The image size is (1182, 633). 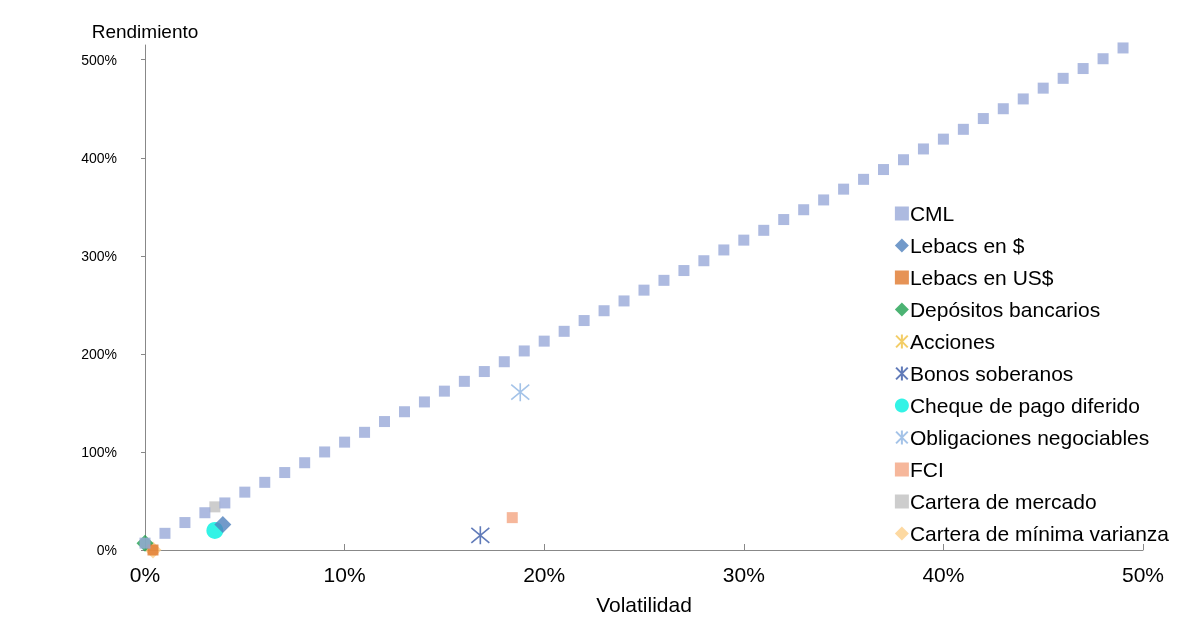 What do you see at coordinates (344, 574) in the screenshot?
I see `x-tick-label: 10%` at bounding box center [344, 574].